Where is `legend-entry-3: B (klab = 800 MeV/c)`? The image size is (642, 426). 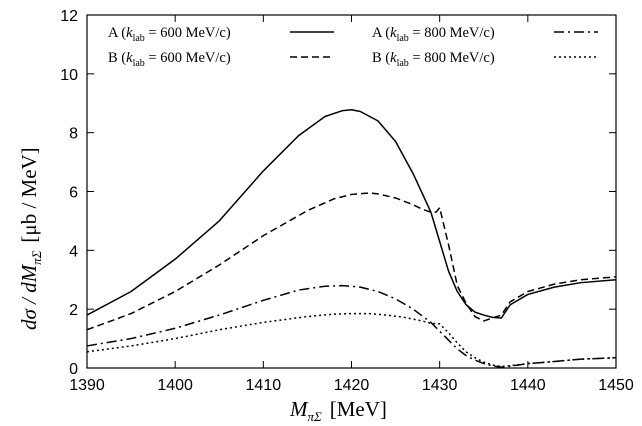
legend-entry-3: B (klab = 800 MeV/c) is located at coordinates (485, 59).